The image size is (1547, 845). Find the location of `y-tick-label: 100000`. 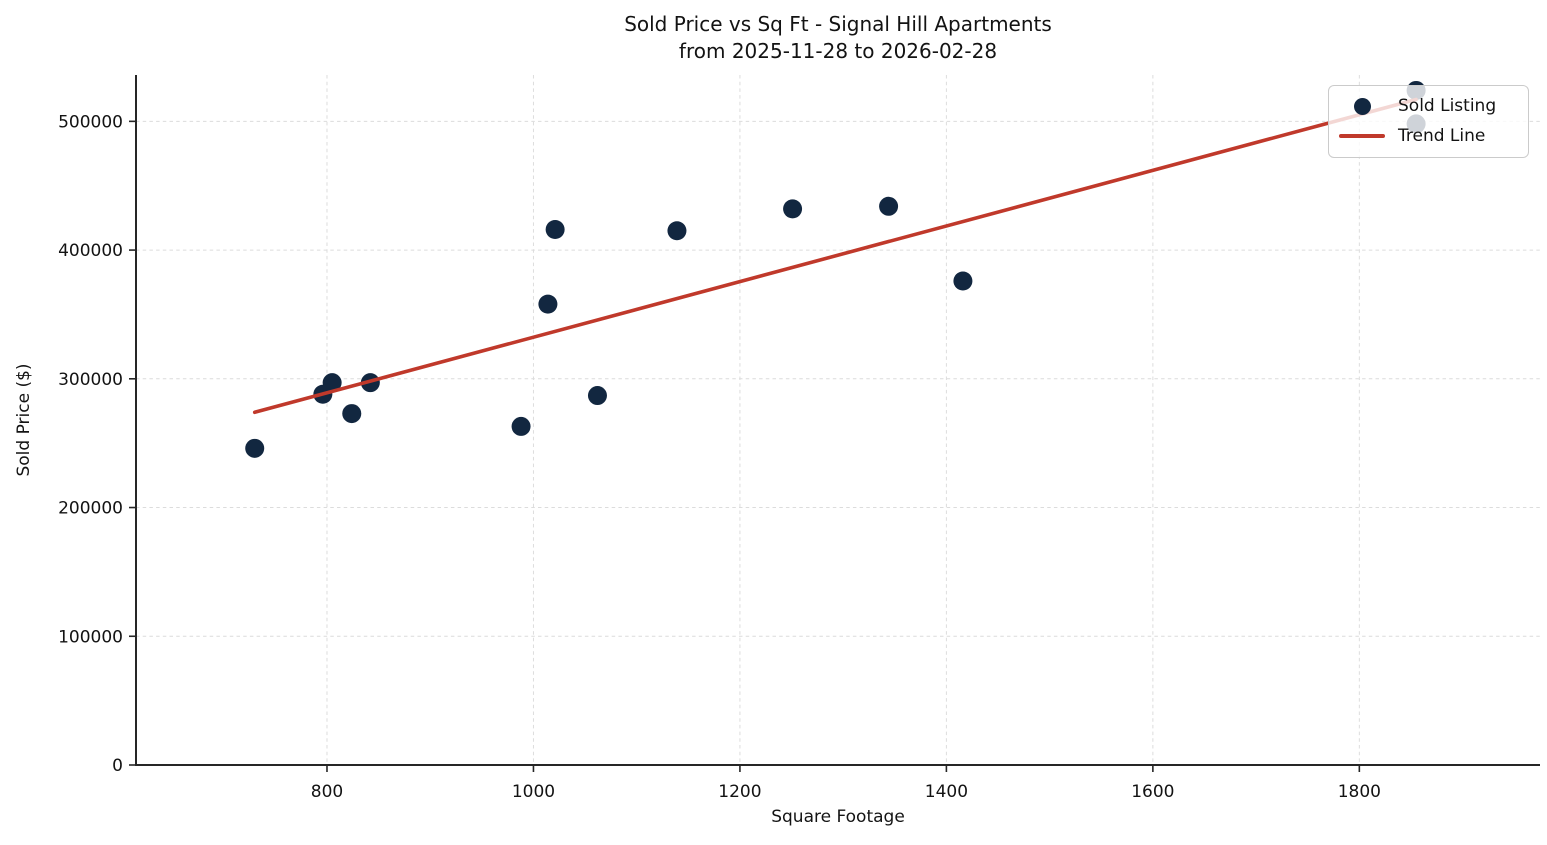

y-tick-label: 100000 is located at coordinates (90, 637).